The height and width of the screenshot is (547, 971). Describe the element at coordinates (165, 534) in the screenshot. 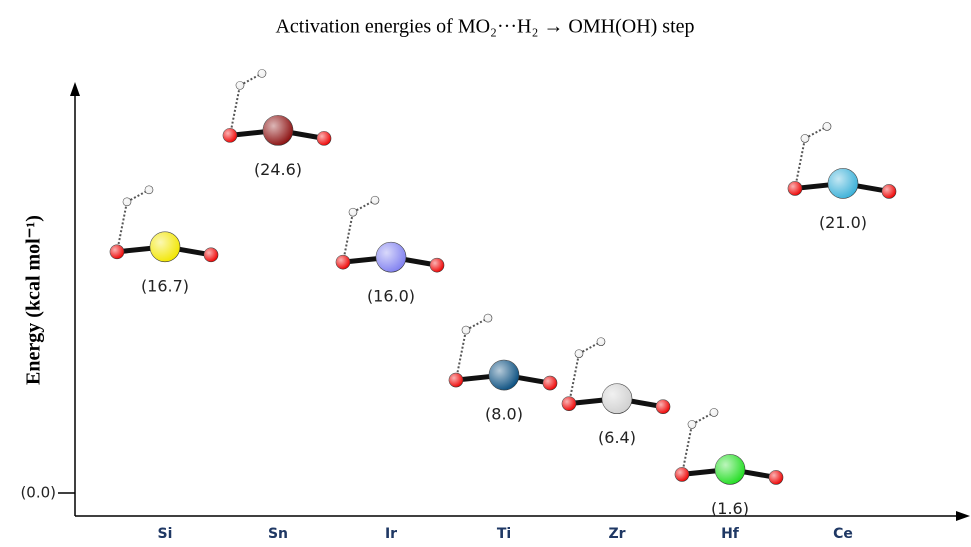

I see `x-tick-label: Si` at that location.